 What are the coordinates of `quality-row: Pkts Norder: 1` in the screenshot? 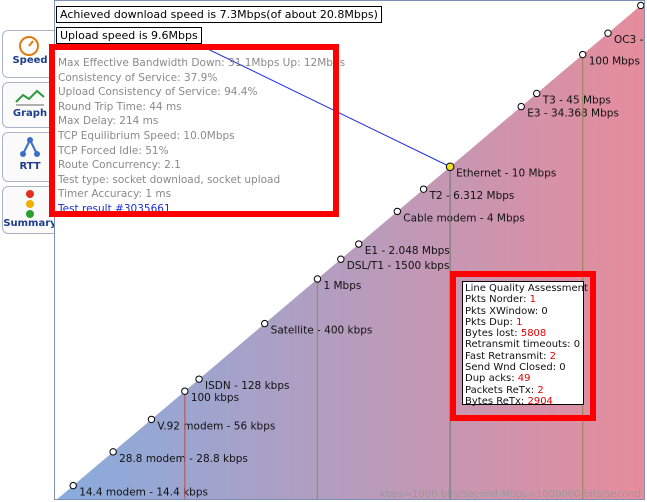 It's located at (523, 299).